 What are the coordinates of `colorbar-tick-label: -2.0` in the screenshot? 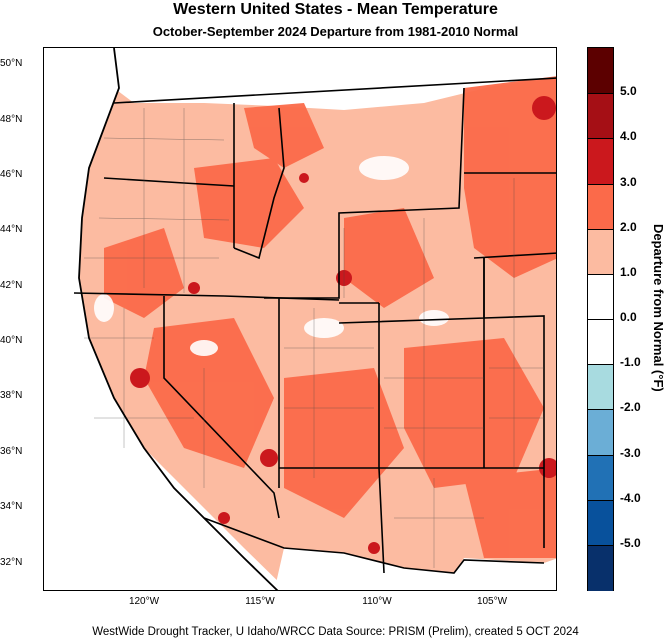 It's located at (630, 407).